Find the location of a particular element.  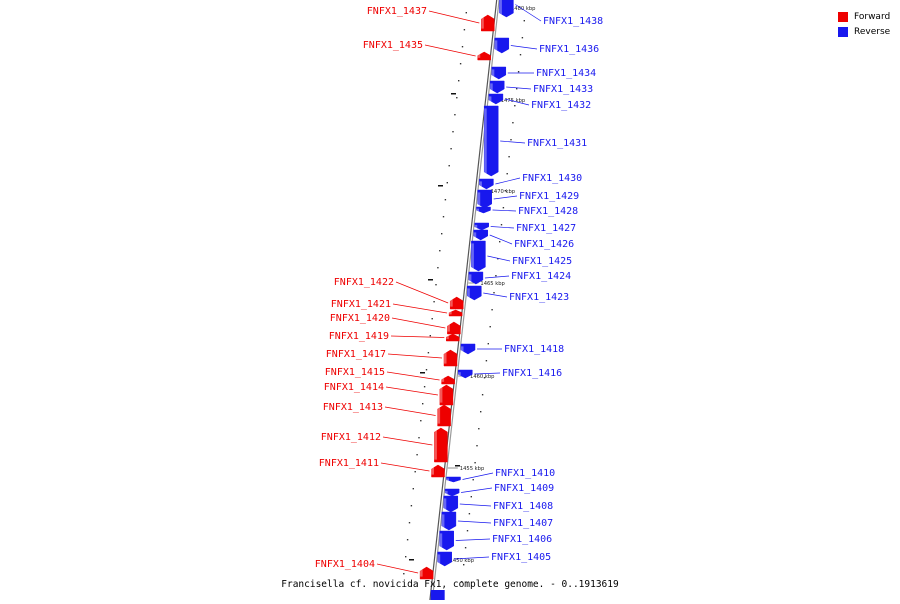

gene-label: FNFX1_1435 is located at coordinates (393, 45).